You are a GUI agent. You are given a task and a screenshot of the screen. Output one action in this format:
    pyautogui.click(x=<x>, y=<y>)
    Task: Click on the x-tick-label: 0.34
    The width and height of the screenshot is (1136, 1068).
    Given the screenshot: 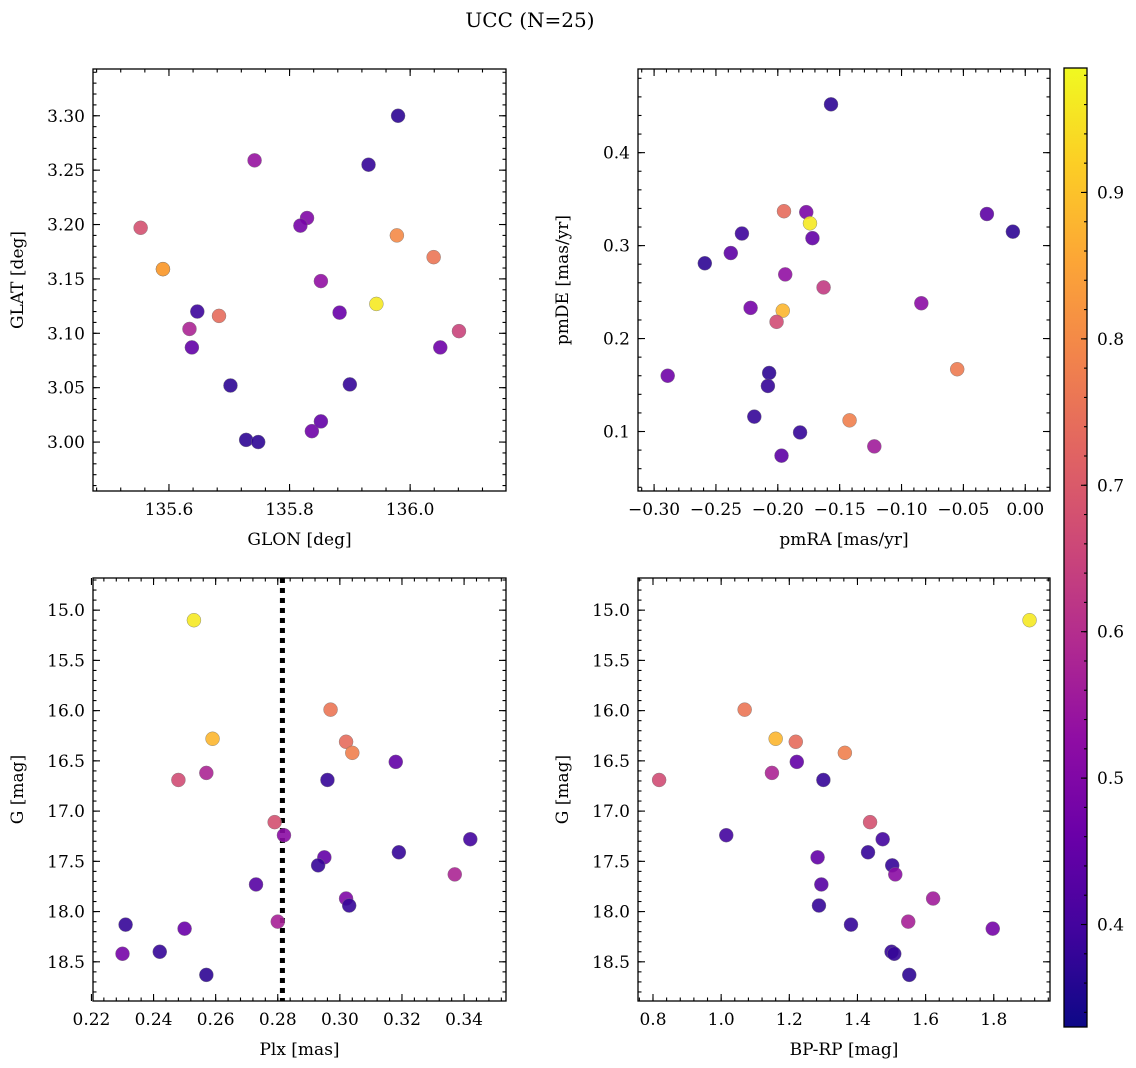 What is the action you would take?
    pyautogui.click(x=464, y=1020)
    